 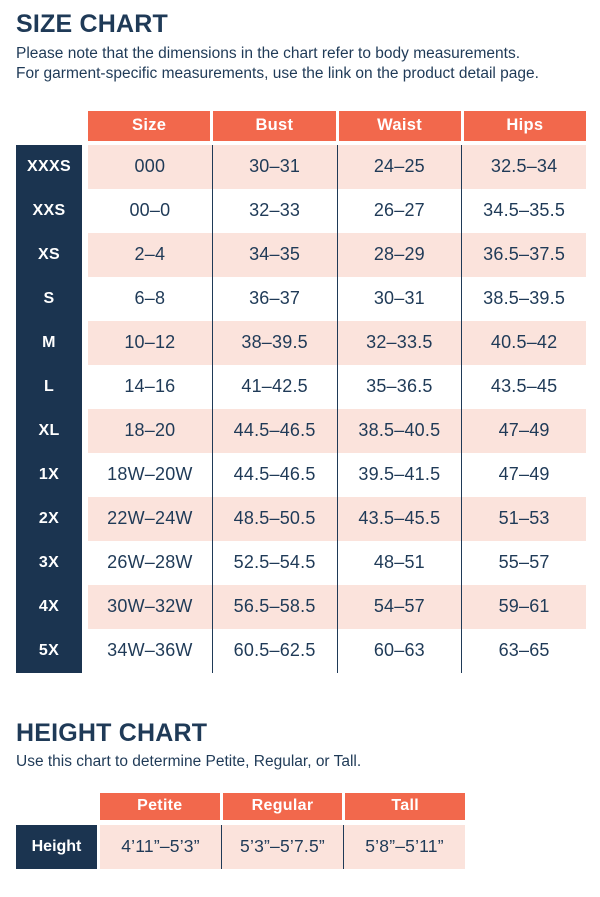 I want to click on cell-bust: 56.5–58.5, so click(x=274, y=606).